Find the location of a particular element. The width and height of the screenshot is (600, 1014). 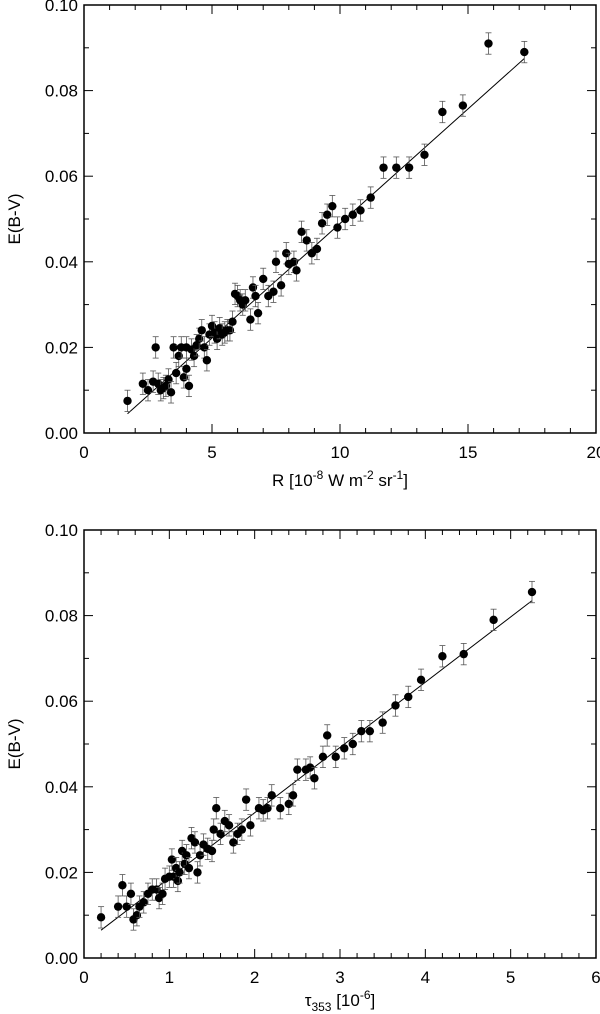

x-tick-label: 10 is located at coordinates (340, 452).